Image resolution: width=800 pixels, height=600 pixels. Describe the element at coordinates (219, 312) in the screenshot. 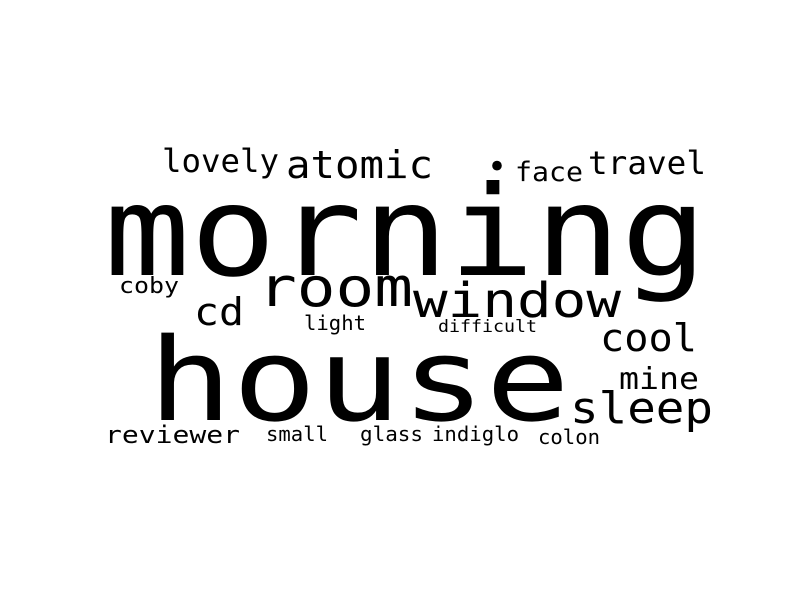

I see `word-9: cd` at that location.